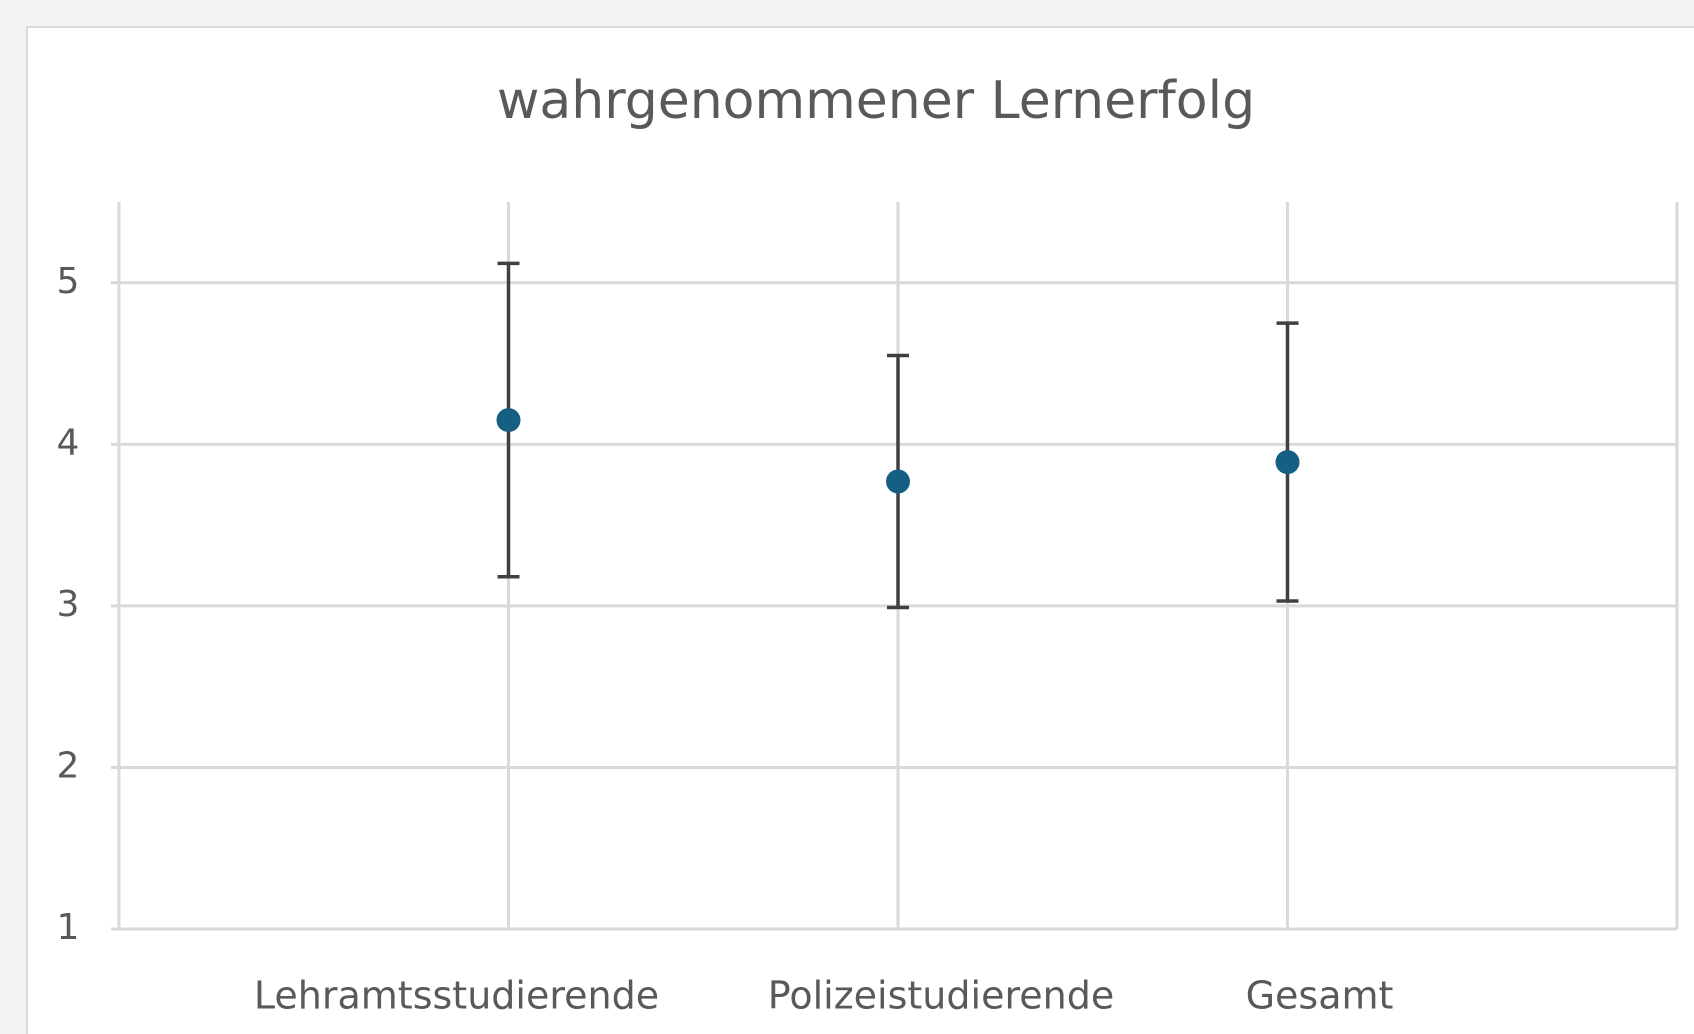 The width and height of the screenshot is (1694, 1034). What do you see at coordinates (876, 101) in the screenshot?
I see `chart-title: wahrgenommener Lernerfolg` at bounding box center [876, 101].